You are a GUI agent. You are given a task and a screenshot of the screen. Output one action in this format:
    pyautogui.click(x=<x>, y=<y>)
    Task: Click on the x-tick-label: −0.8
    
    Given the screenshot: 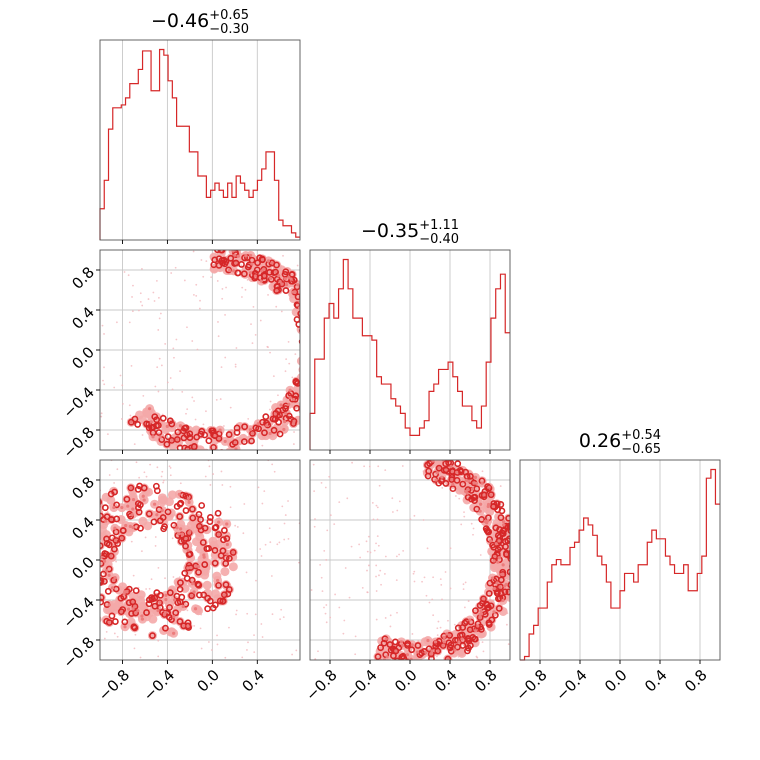 What is the action you would take?
    pyautogui.click(x=531, y=685)
    